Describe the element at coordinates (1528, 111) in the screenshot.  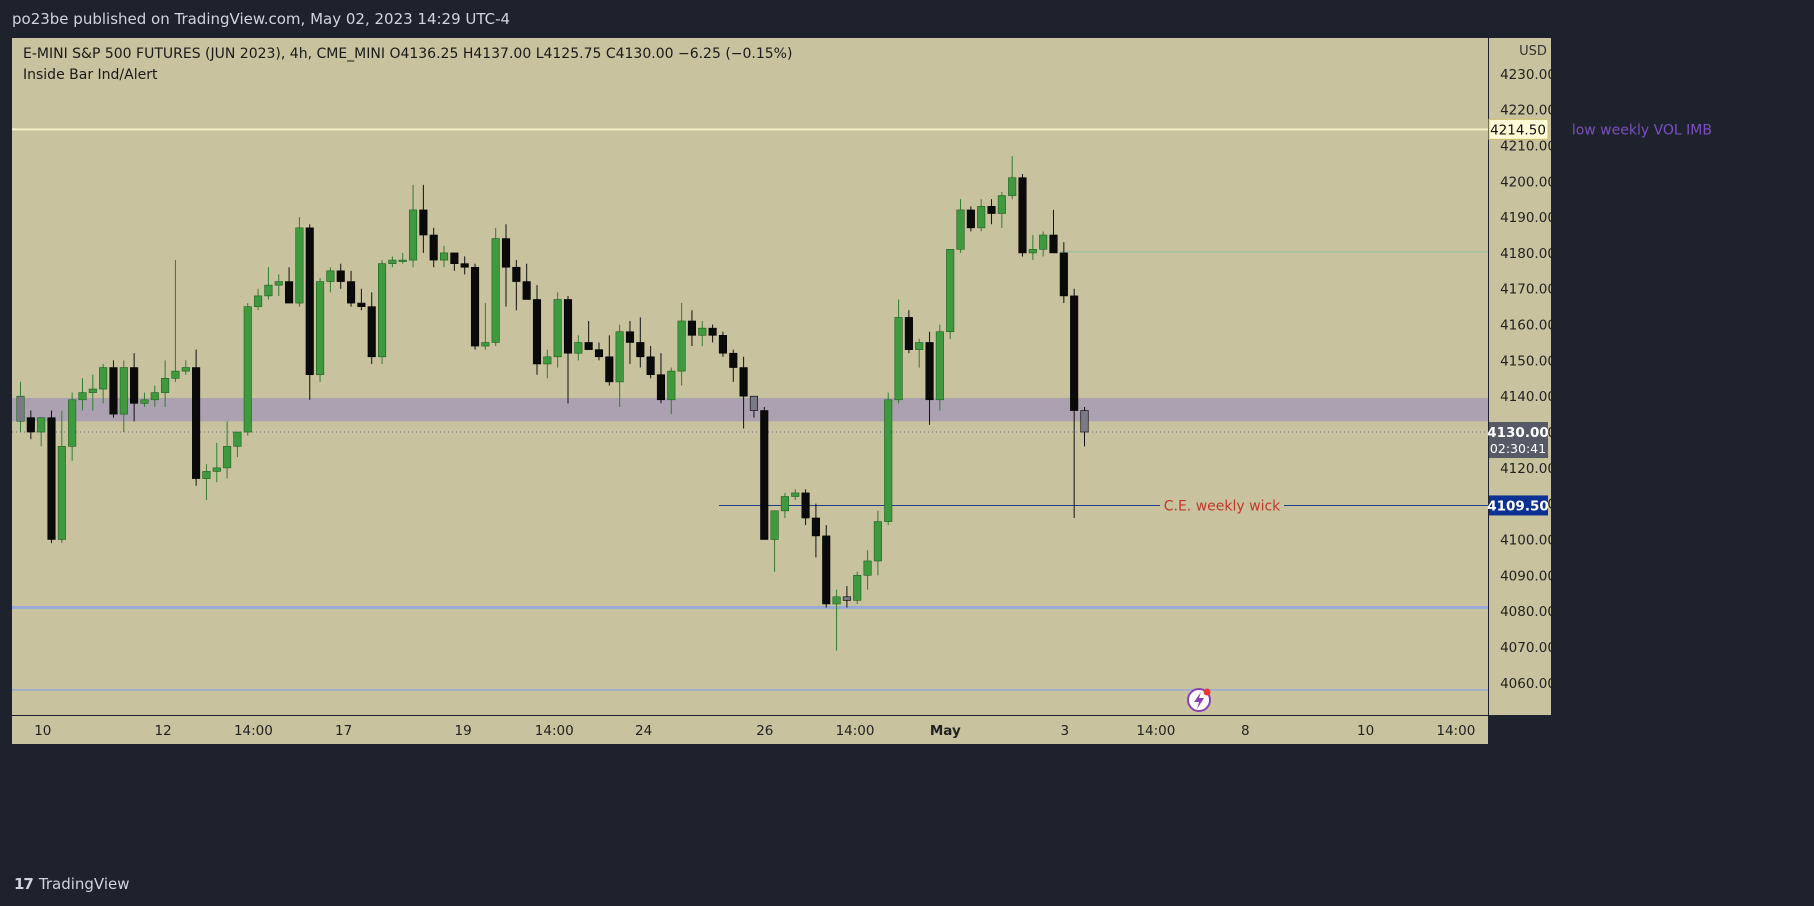
I see `y-tick-label: 4220.00` at that location.